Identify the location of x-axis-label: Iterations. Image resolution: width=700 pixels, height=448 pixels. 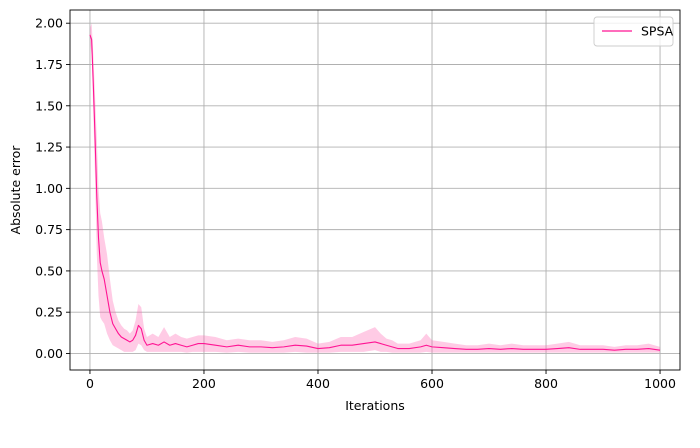
(375, 405).